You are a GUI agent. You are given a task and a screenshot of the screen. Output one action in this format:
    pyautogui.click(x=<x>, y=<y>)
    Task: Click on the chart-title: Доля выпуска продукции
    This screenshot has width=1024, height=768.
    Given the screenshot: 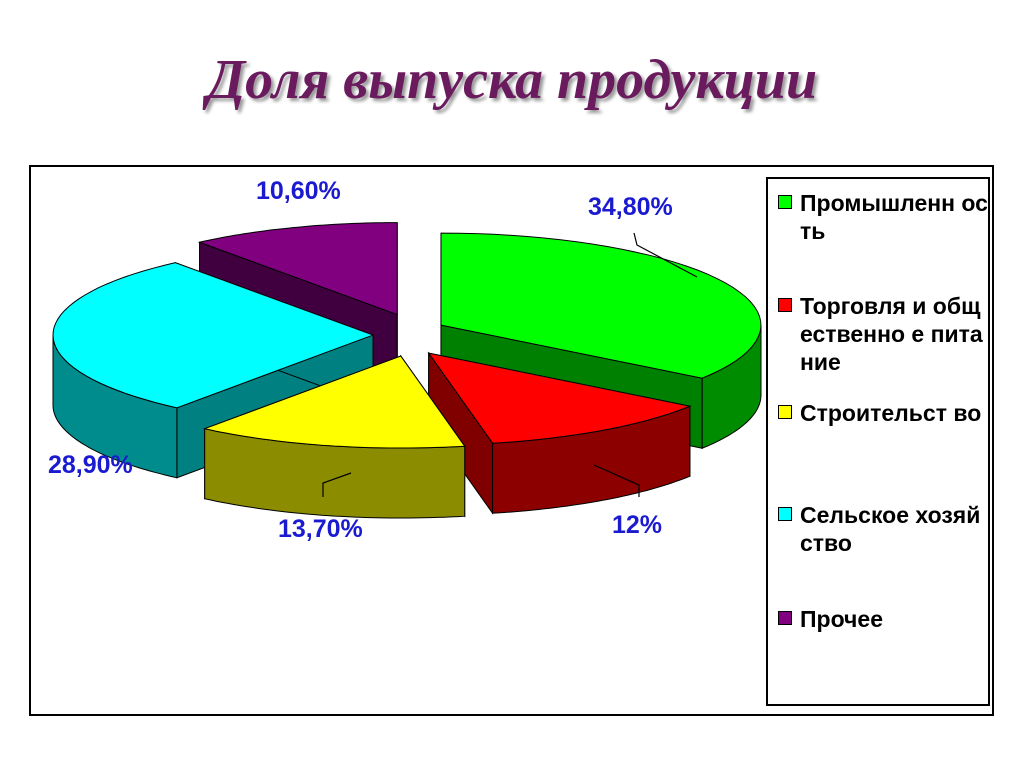 What is the action you would take?
    pyautogui.click(x=512, y=80)
    